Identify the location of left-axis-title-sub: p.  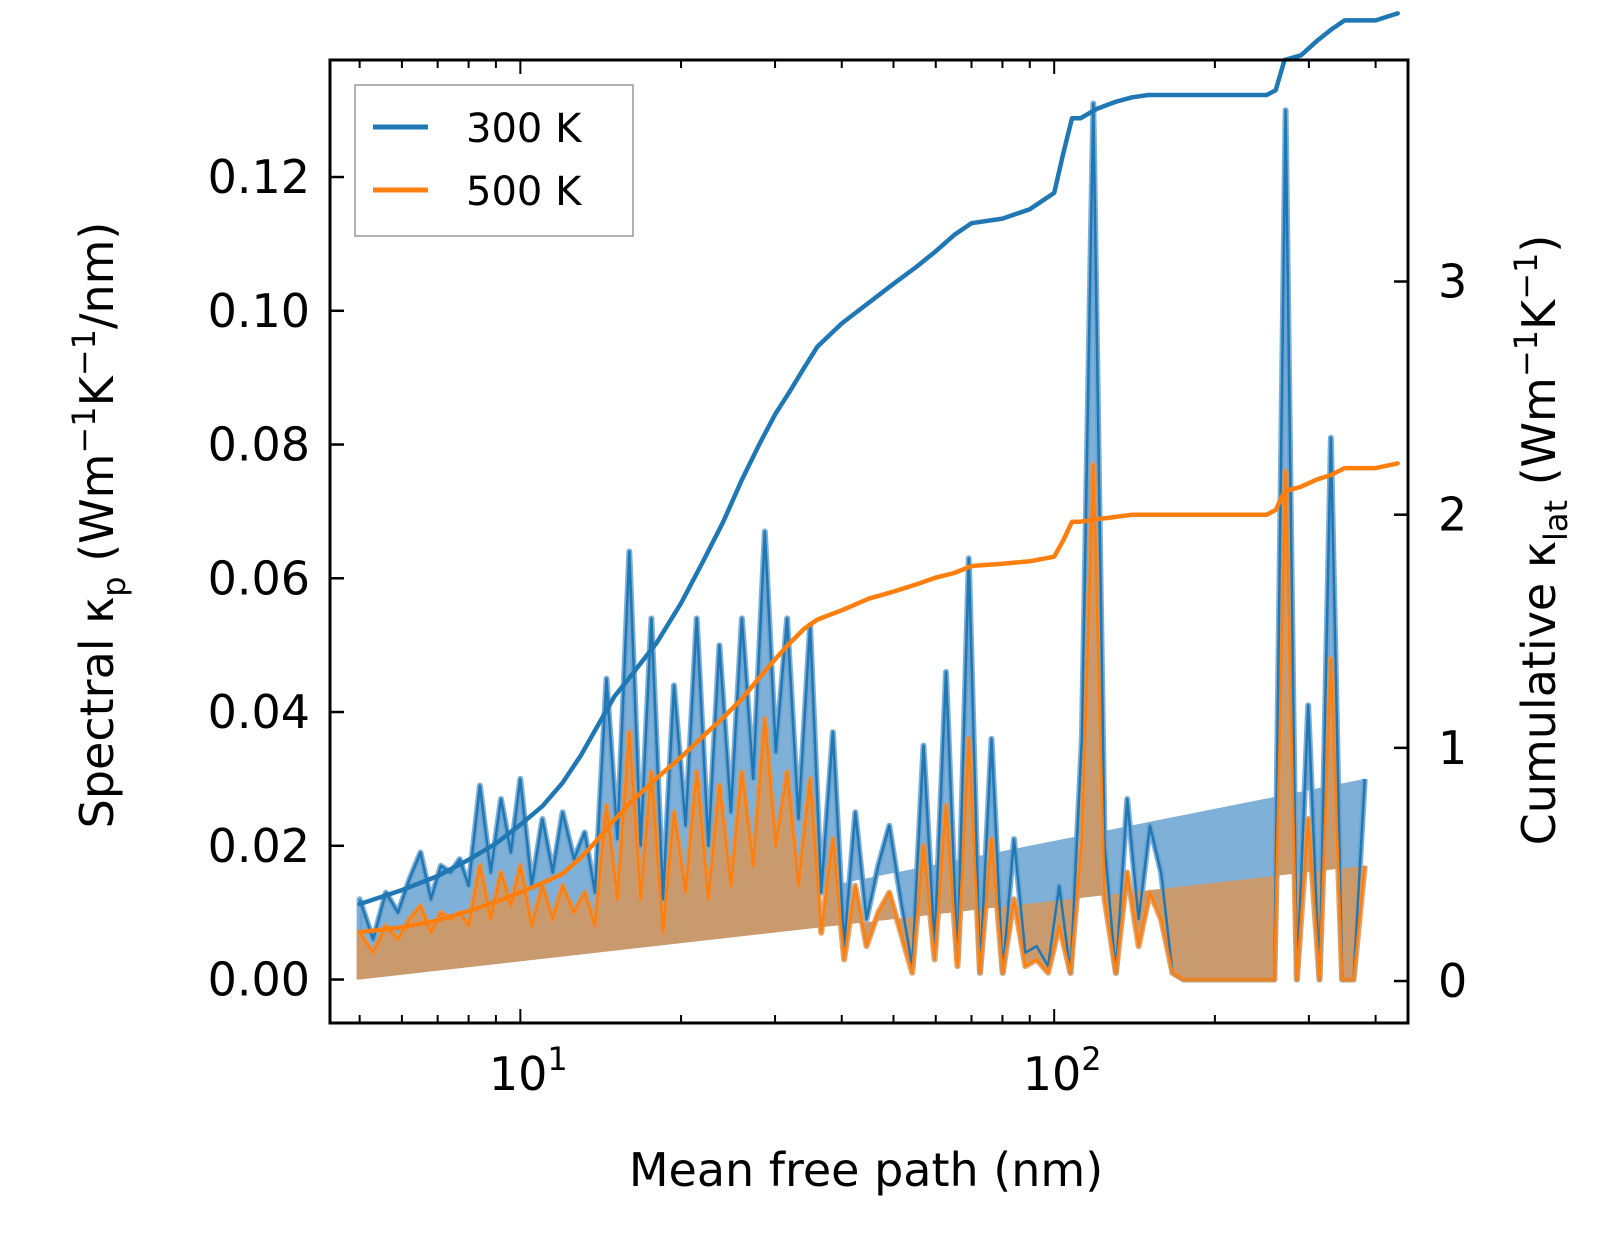
(114, 586).